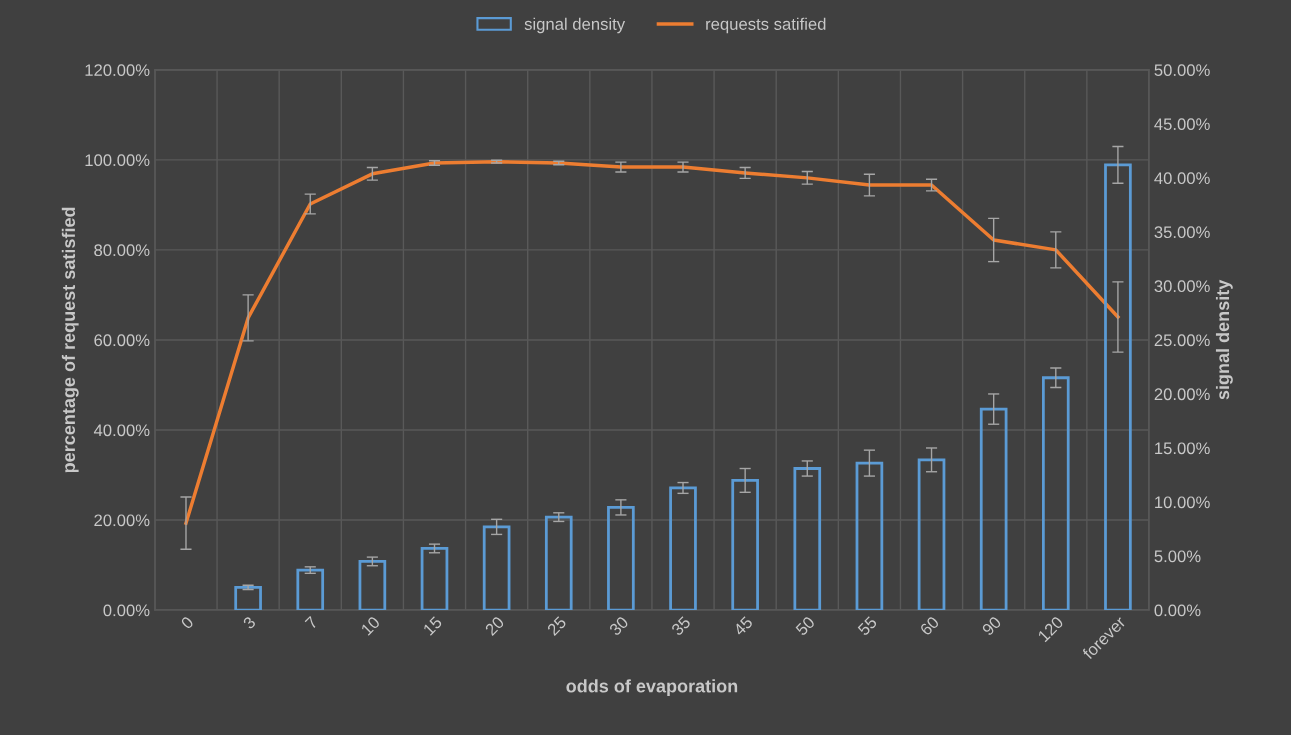 This screenshot has height=735, width=1291. What do you see at coordinates (991, 626) in the screenshot?
I see `x-tick-label: 90` at bounding box center [991, 626].